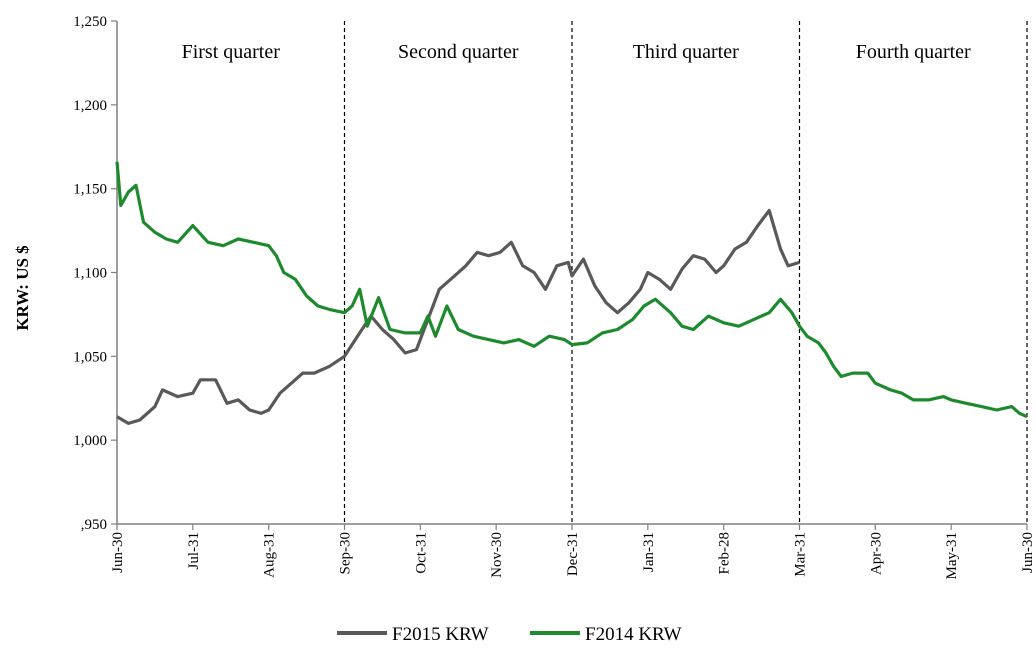 Image resolution: width=1036 pixels, height=651 pixels. I want to click on x-tick-label: May-31, so click(952, 556).